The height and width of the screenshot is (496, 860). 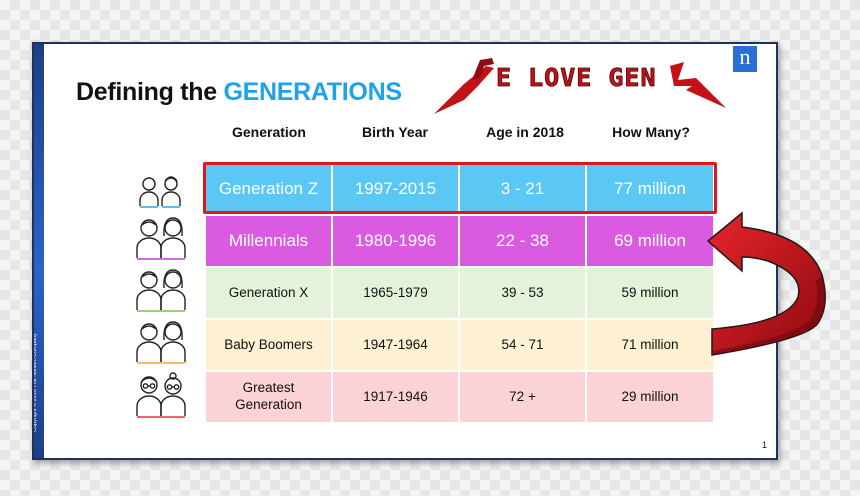 What do you see at coordinates (464, 90) in the screenshot?
I see `lightning-left-icon` at bounding box center [464, 90].